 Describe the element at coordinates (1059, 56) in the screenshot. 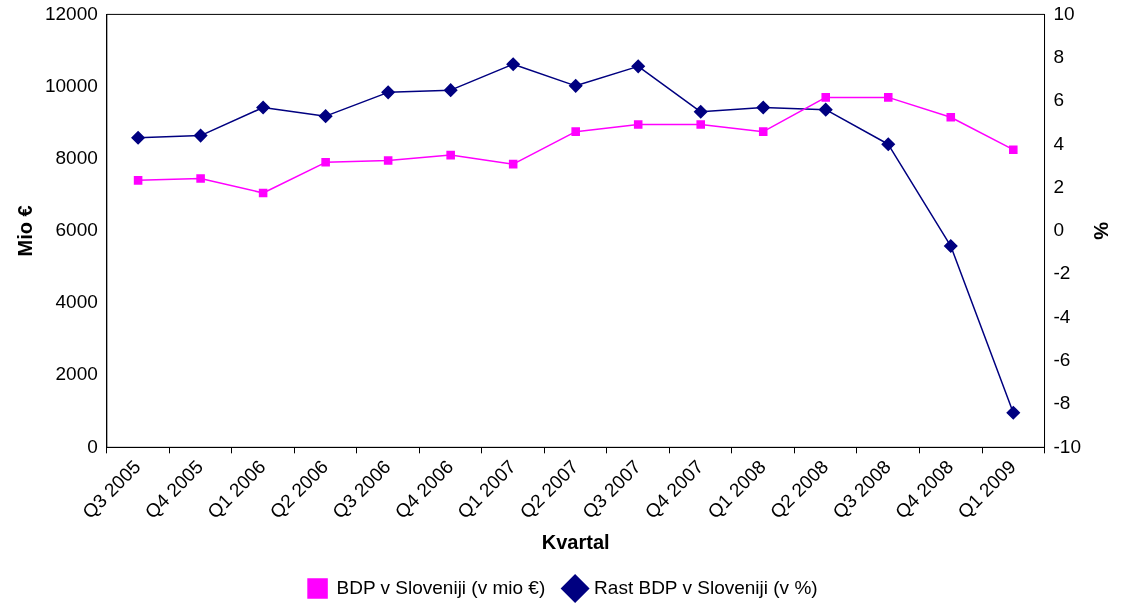

I see `y2-tick-label: 8` at that location.